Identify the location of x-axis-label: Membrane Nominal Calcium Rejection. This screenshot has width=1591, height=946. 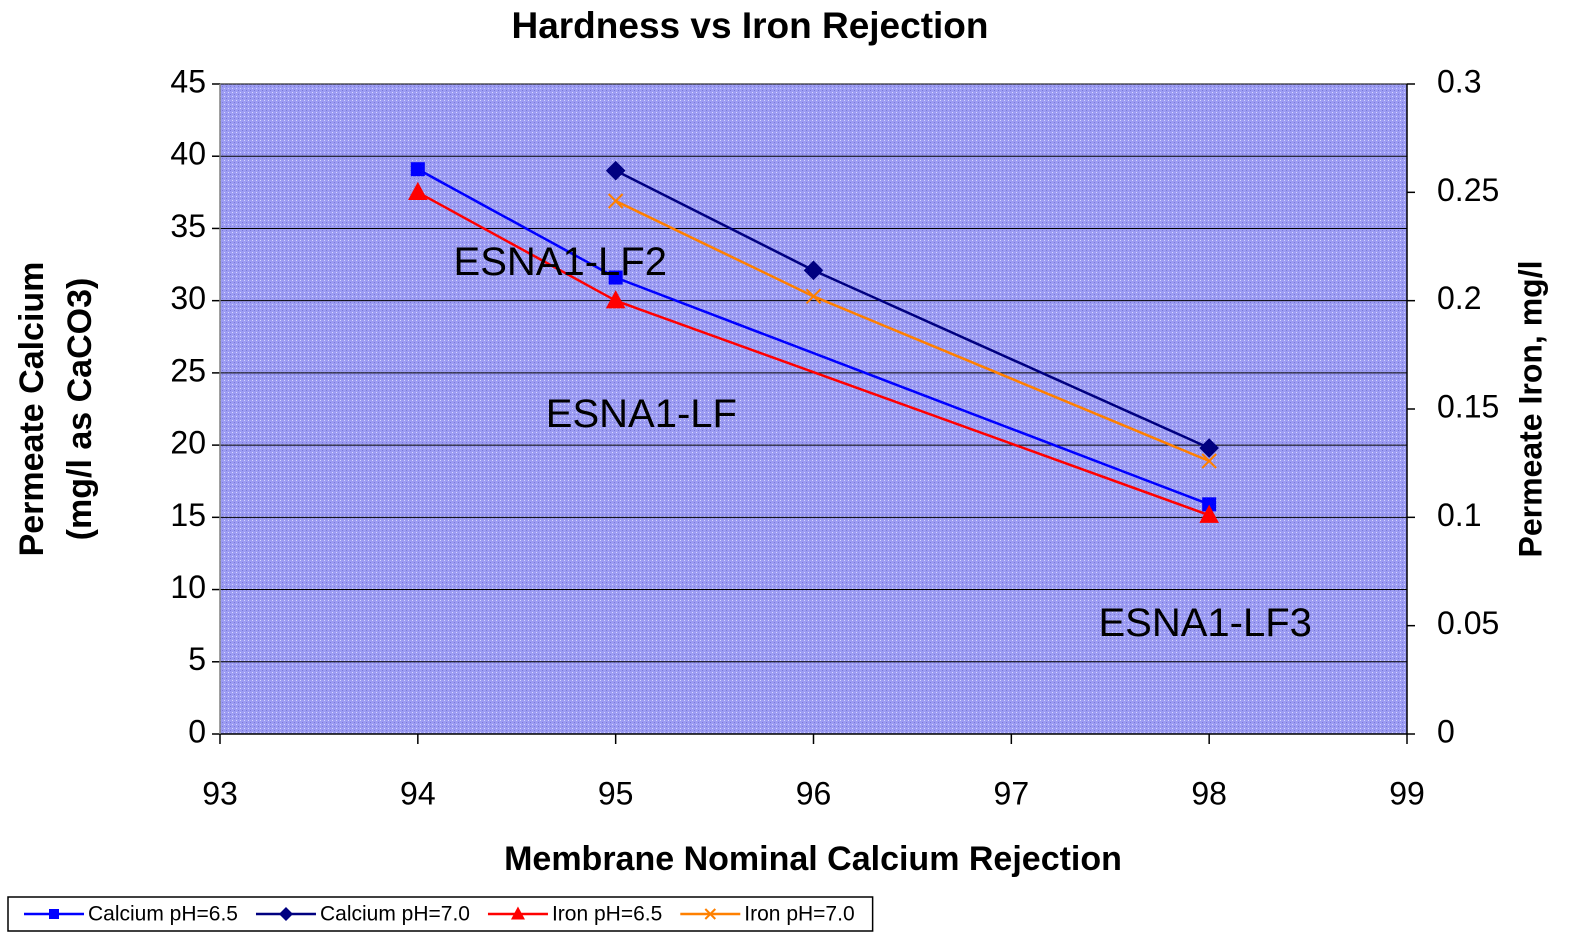
(813, 859).